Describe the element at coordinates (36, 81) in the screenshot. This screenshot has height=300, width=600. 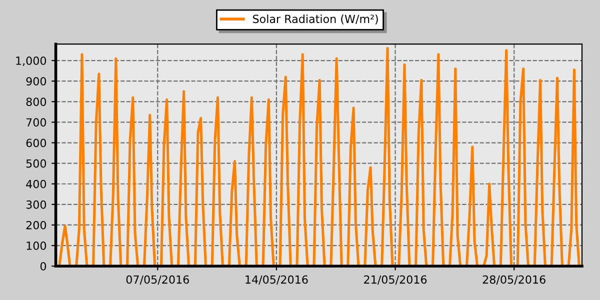
I see `y-tick-label: 900` at that location.